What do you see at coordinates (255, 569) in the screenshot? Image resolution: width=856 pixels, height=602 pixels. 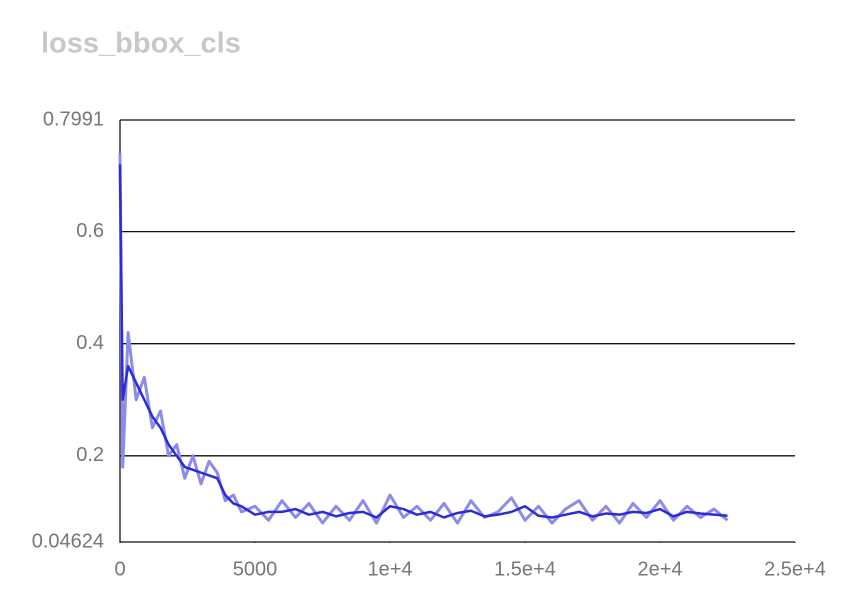 I see `x-tick-label: 5000` at bounding box center [255, 569].